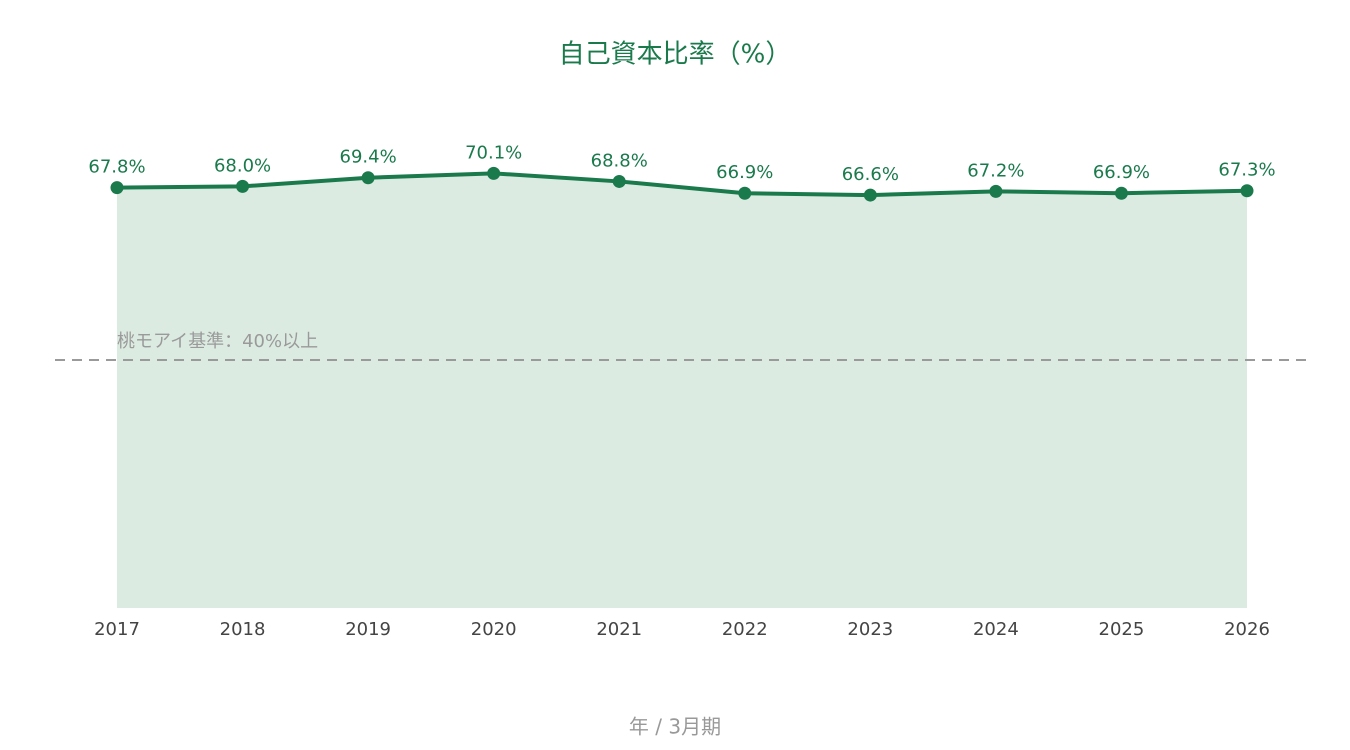  What do you see at coordinates (217, 341) in the screenshot?
I see `reference-label: 桃モアイ基準：40%以上` at bounding box center [217, 341].